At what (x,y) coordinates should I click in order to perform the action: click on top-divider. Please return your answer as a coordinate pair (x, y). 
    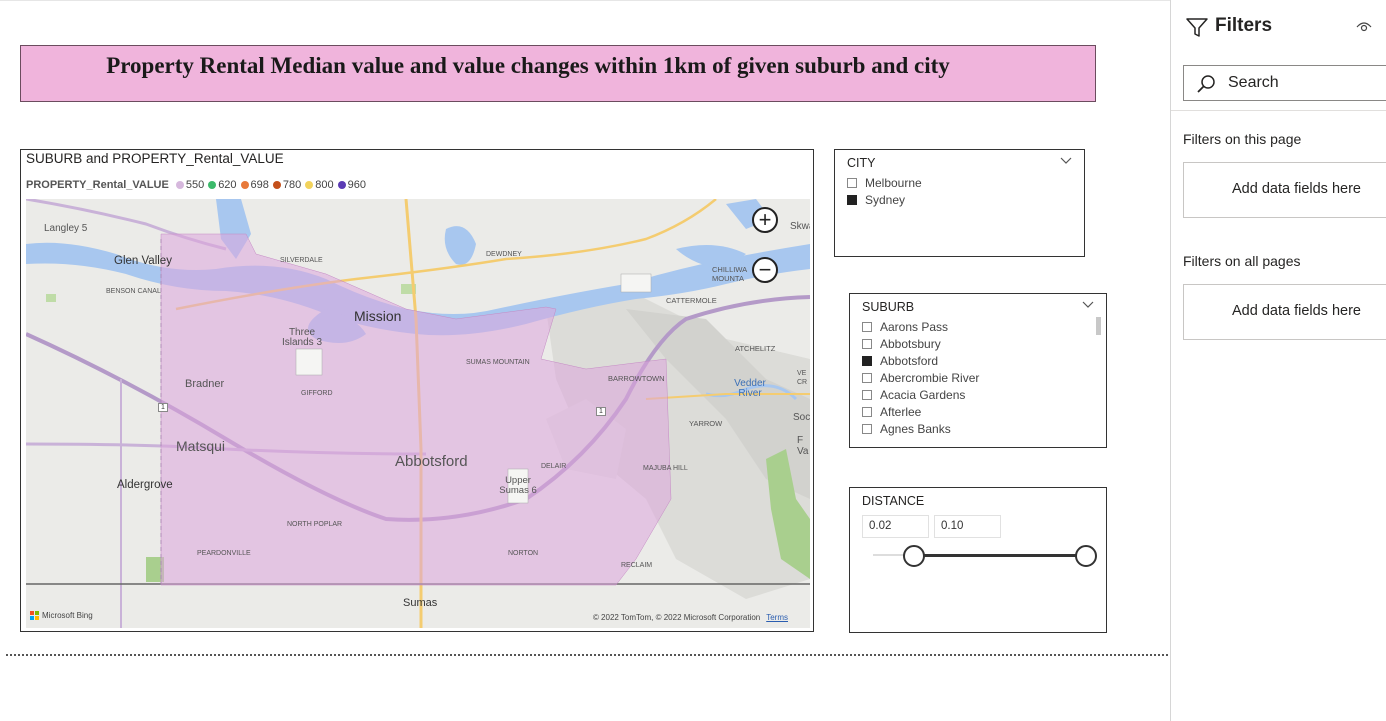
    Looking at the image, I should click on (585, 0).